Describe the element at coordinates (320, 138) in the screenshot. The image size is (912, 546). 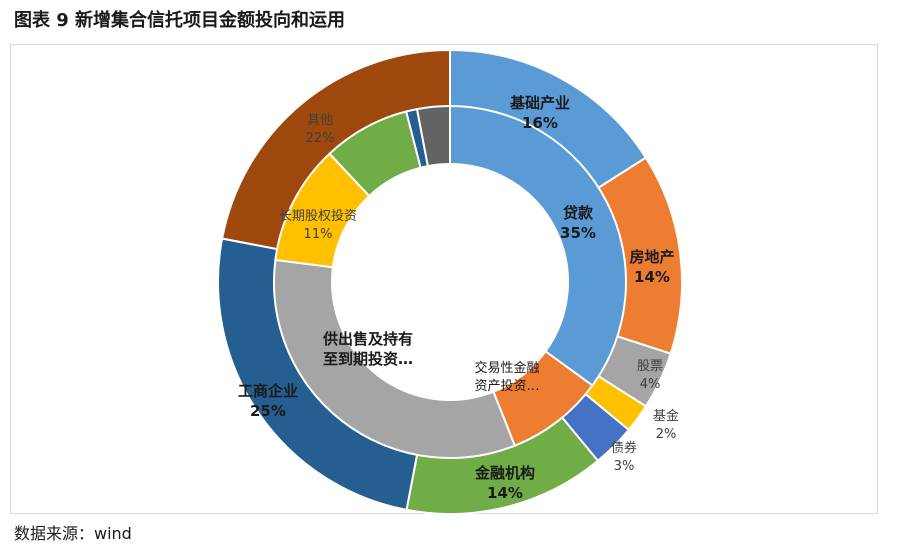
I see `outer-label-7-line-1: 22%` at that location.